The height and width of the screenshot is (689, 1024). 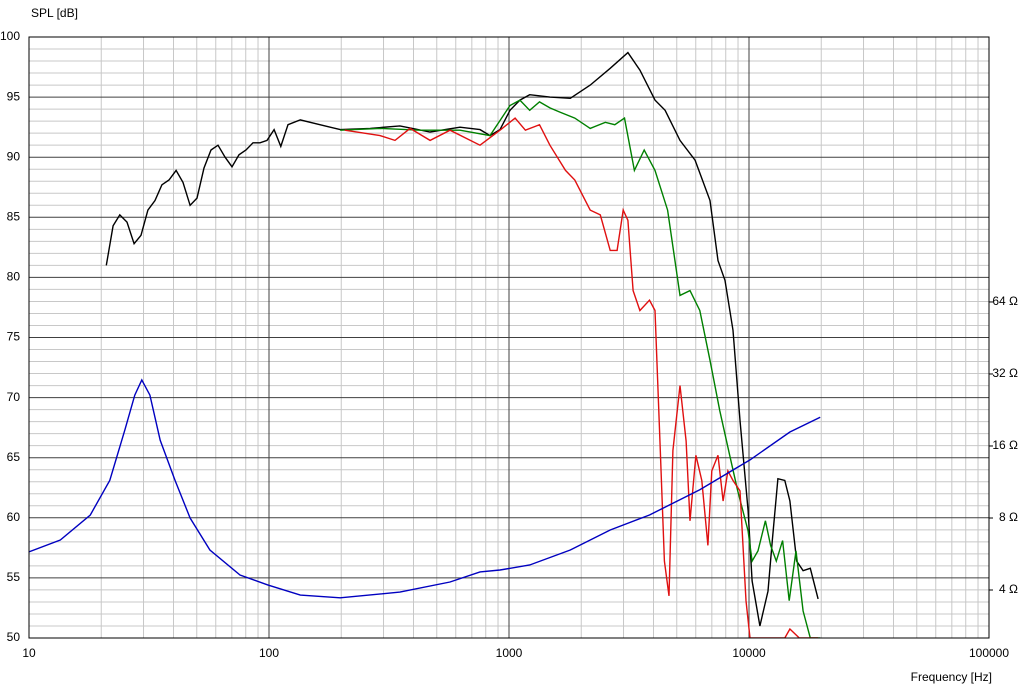 I want to click on y-tick-label: 75, so click(x=14, y=337).